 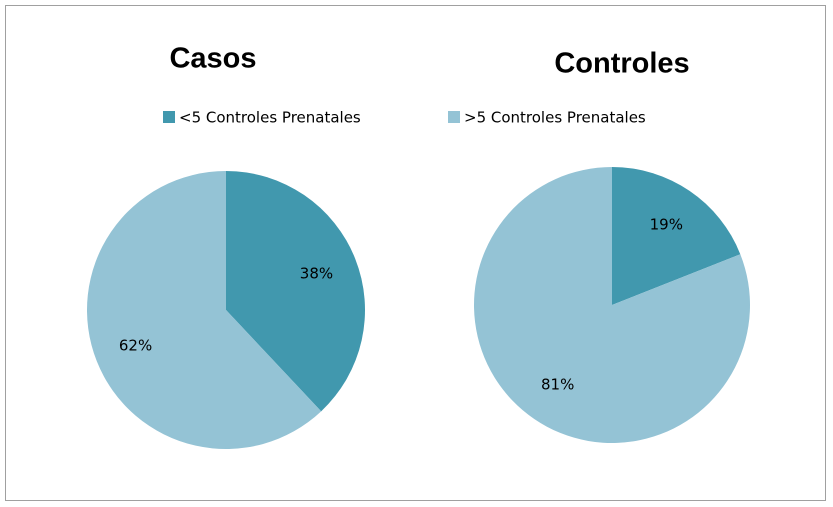 What do you see at coordinates (135, 345) in the screenshot?
I see `data-label: 62%` at bounding box center [135, 345].